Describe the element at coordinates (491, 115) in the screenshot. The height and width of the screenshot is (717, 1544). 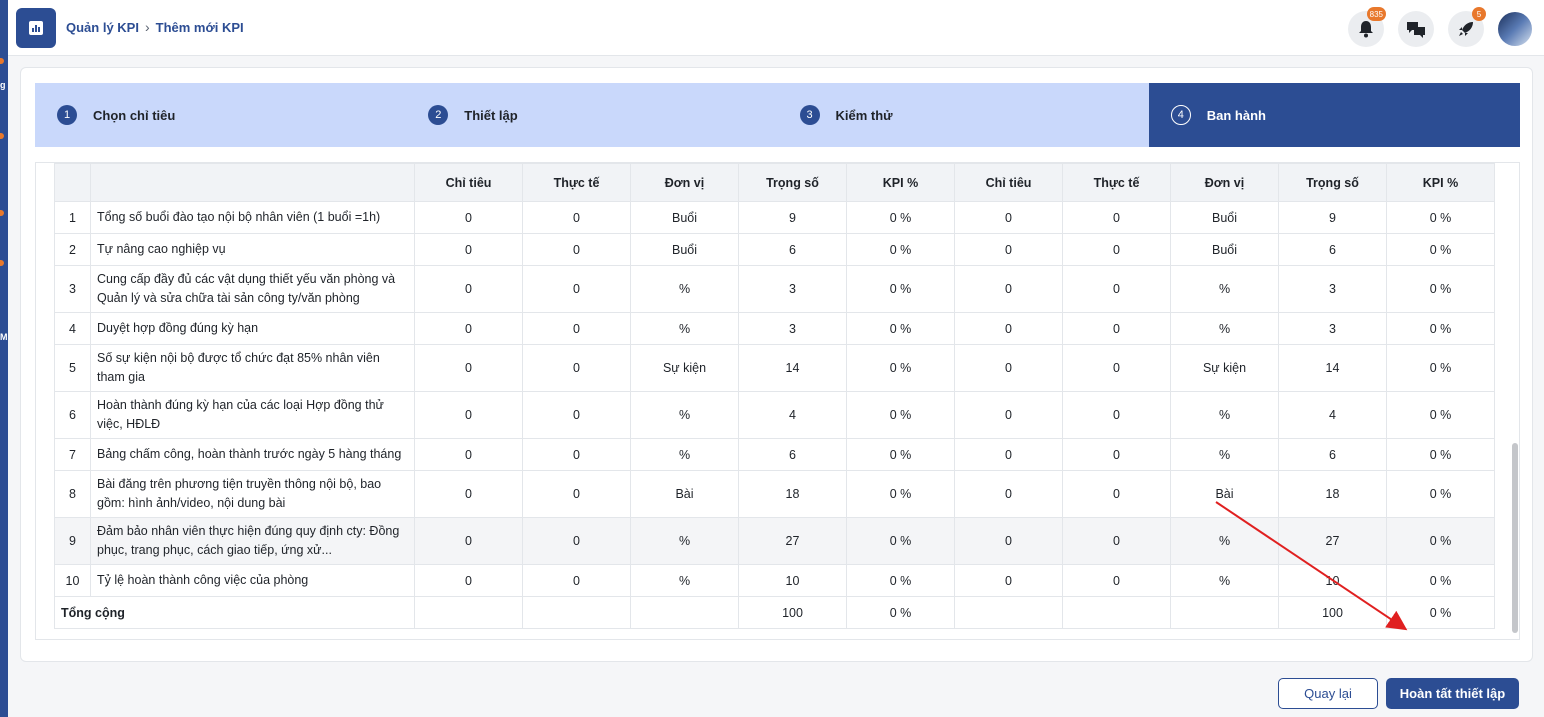
I see `step-label: Thiết lập` at that location.